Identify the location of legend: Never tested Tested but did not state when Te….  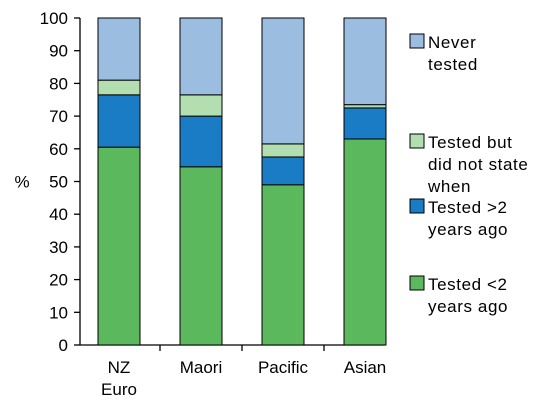
(468, 174).